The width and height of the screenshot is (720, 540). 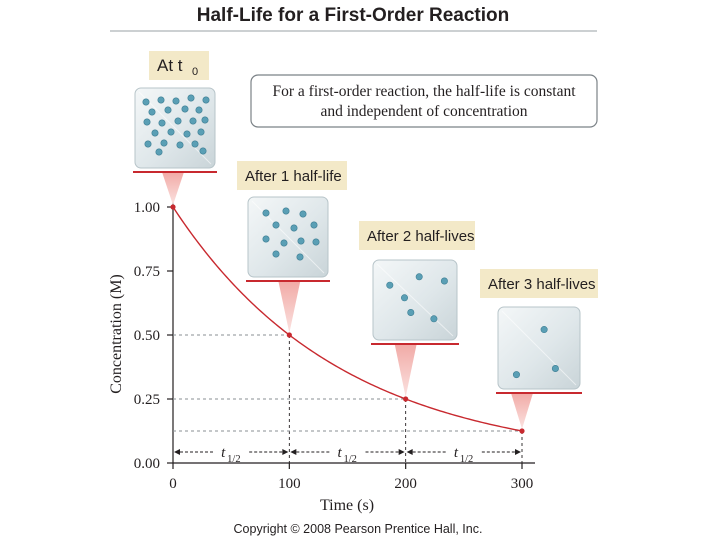 I want to click on y-tick-group: 0.00 0.25 0.50 0.75 1.00, so click(x=153, y=336).